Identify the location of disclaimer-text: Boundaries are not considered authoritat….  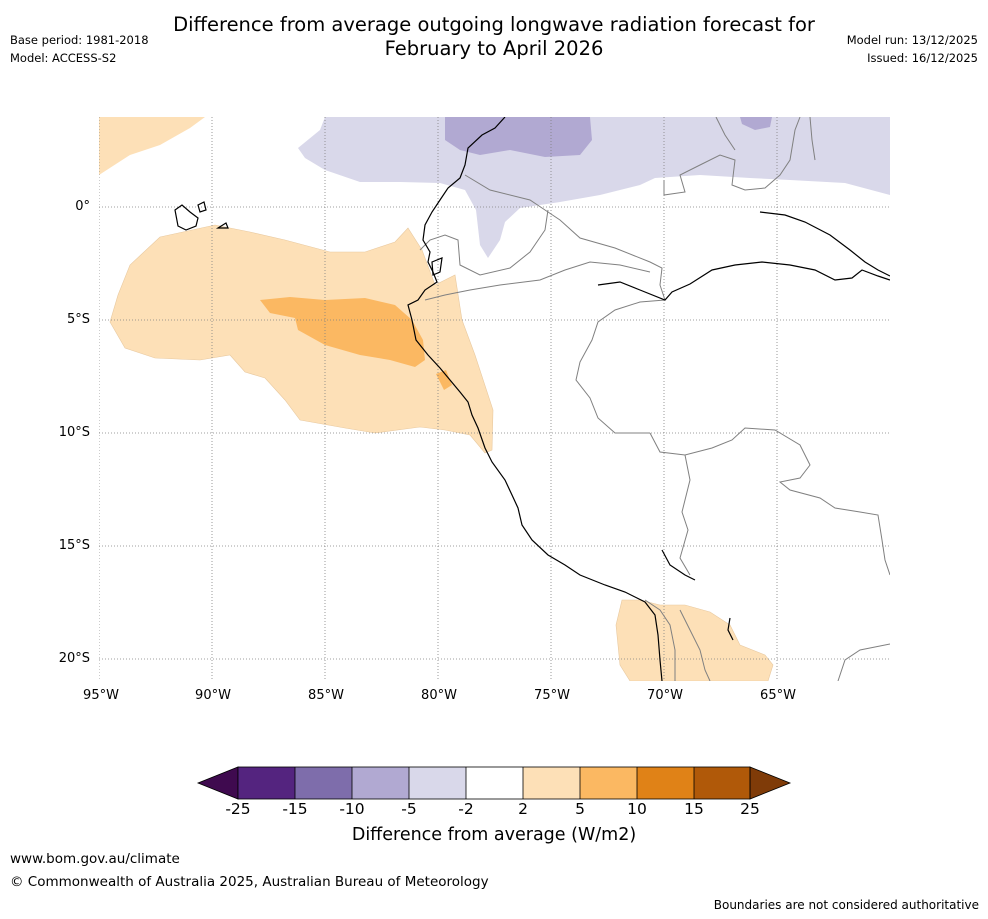
(846, 905).